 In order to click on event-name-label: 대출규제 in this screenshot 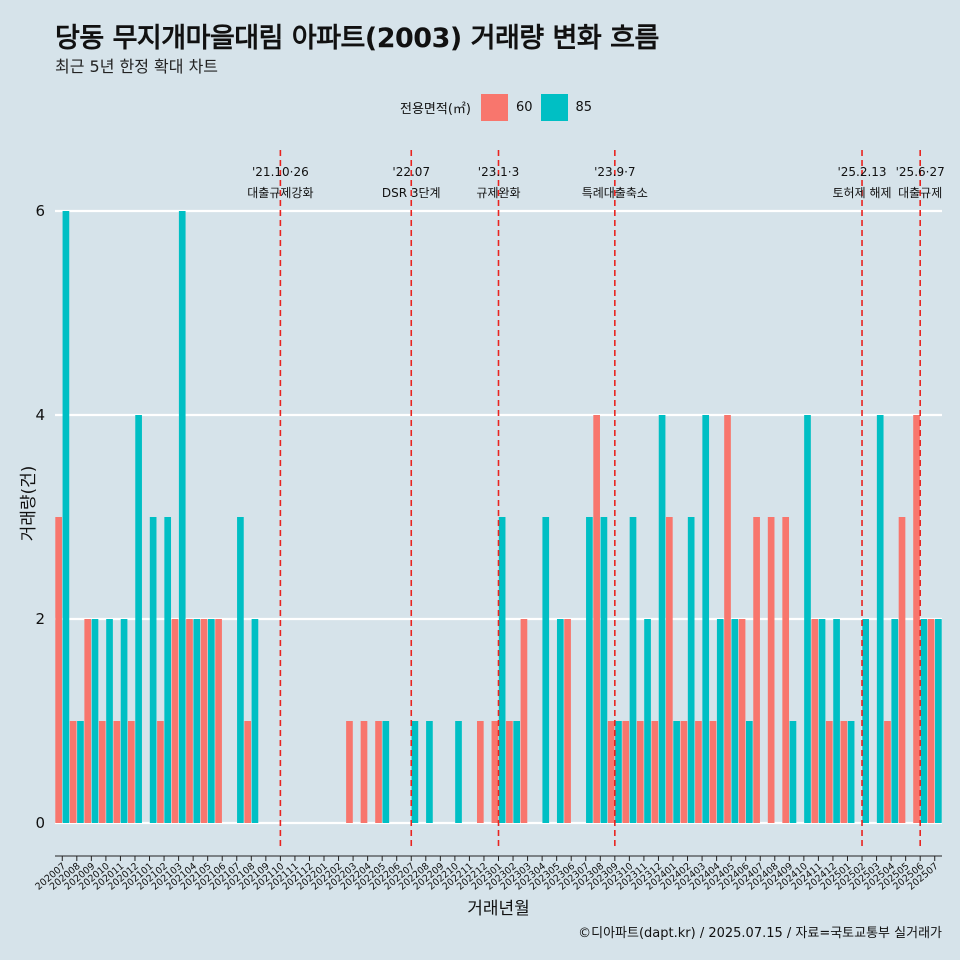, I will do `click(920, 193)`.